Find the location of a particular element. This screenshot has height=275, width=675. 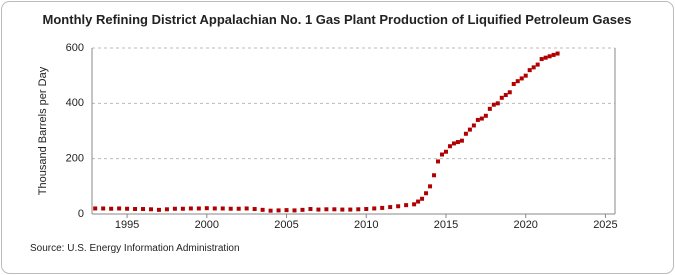

x-tick-label: 2010 is located at coordinates (366, 225).